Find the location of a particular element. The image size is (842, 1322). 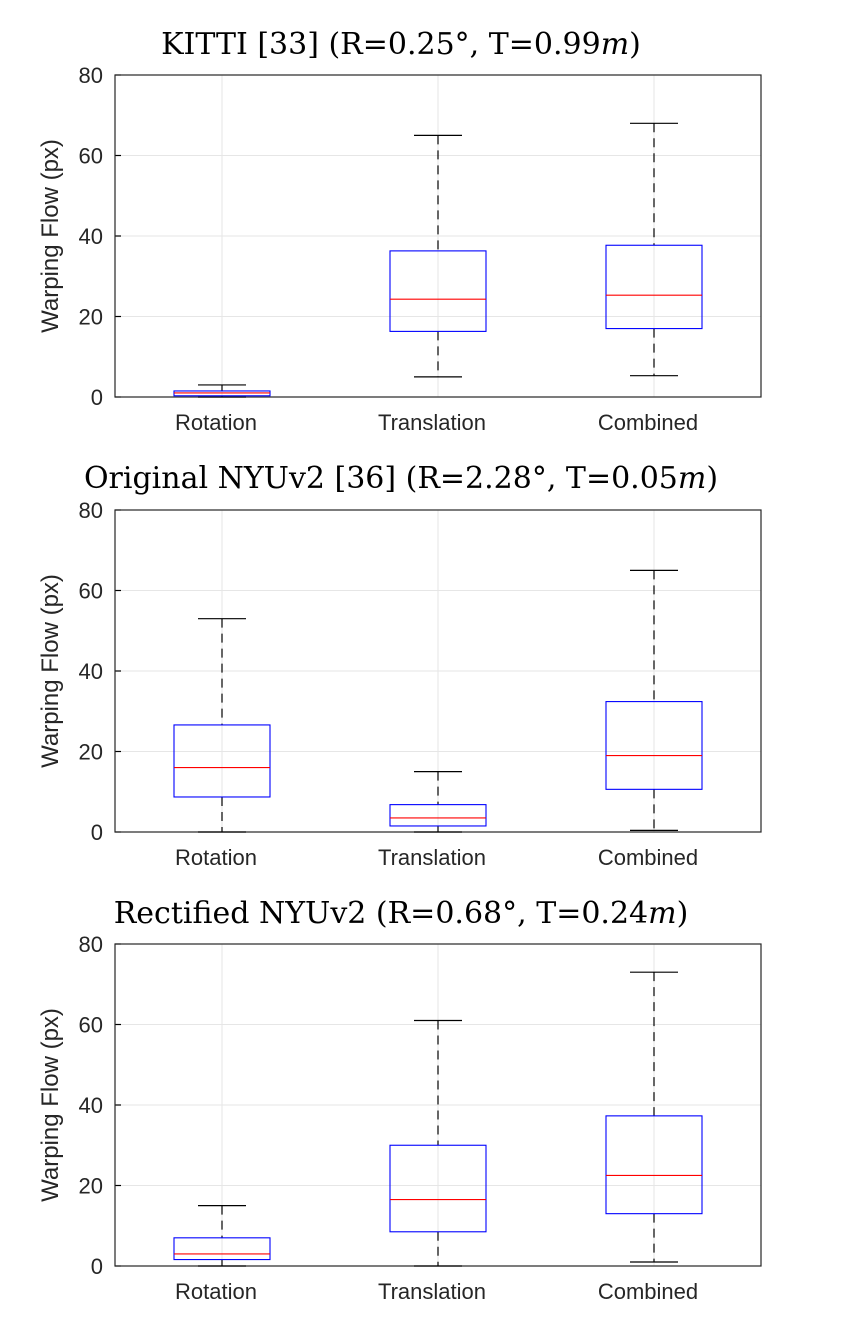

chart-title: KITTI [33] (R=0.25°, T=0.99m) is located at coordinates (401, 44).